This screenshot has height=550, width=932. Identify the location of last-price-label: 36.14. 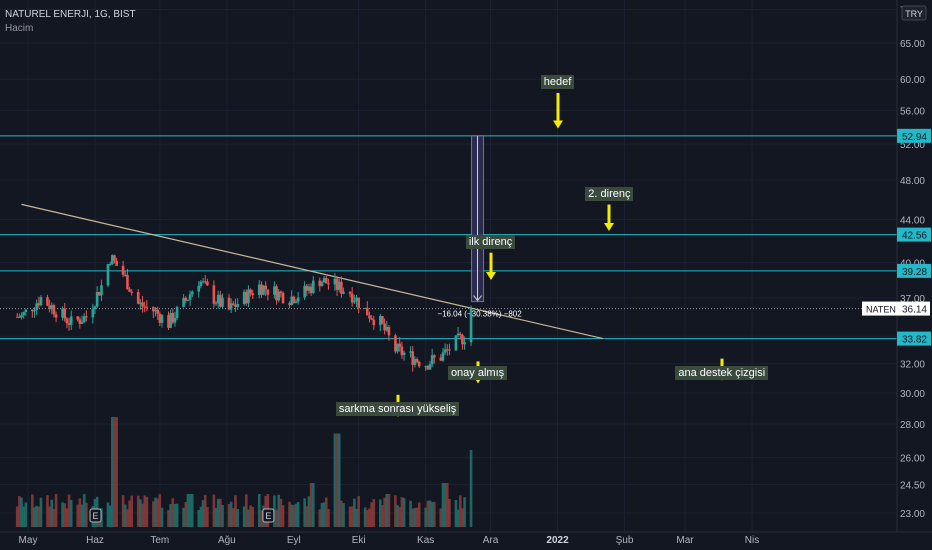
(914, 310).